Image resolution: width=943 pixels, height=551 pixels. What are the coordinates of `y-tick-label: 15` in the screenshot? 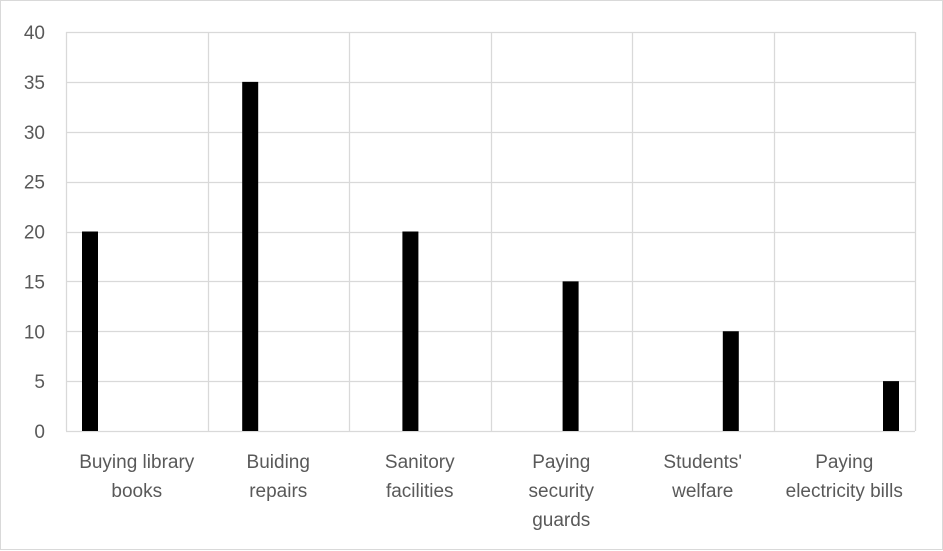 It's located at (34, 282).